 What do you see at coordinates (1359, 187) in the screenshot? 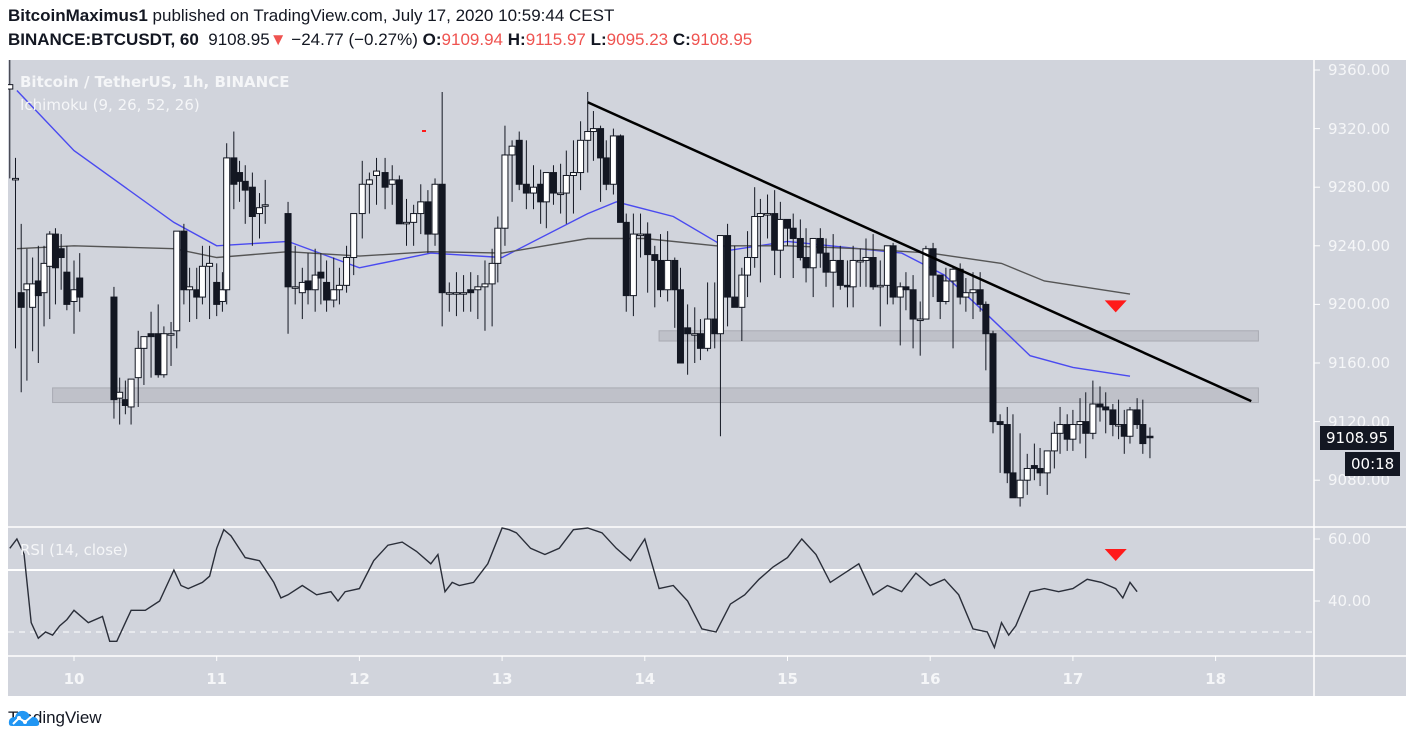
I see `price-axis-label: 9280.00` at bounding box center [1359, 187].